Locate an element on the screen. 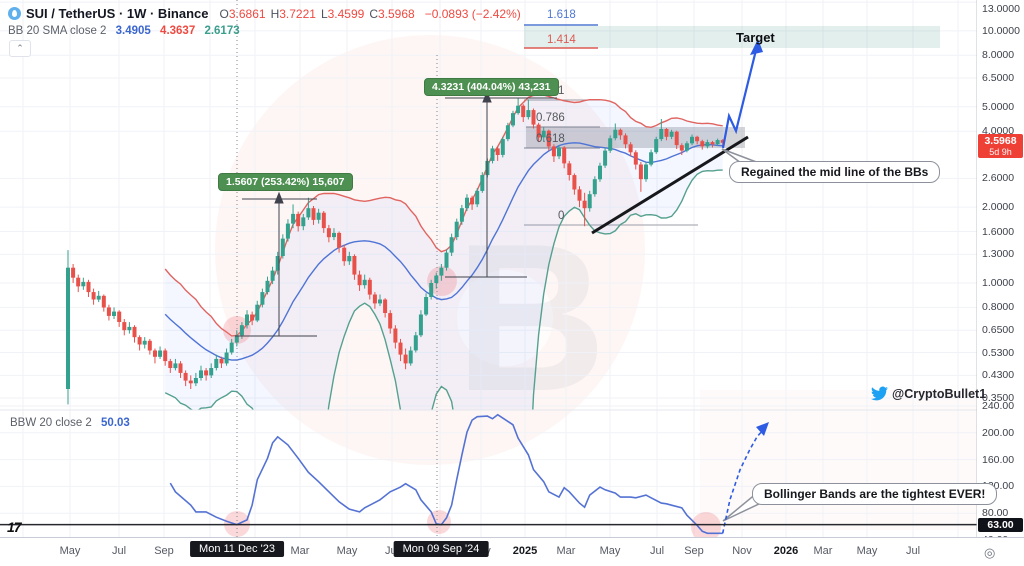  price-range-tools is located at coordinates (396, 213).